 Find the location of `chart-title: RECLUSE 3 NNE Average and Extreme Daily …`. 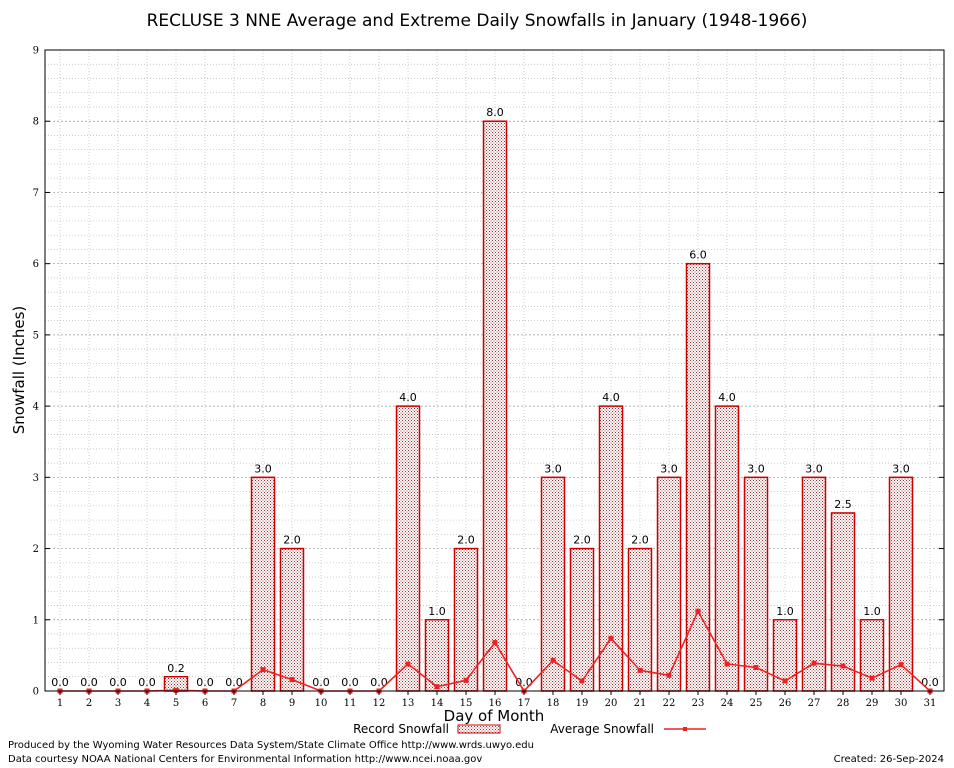

chart-title: RECLUSE 3 NNE Average and Extreme Daily … is located at coordinates (477, 21).